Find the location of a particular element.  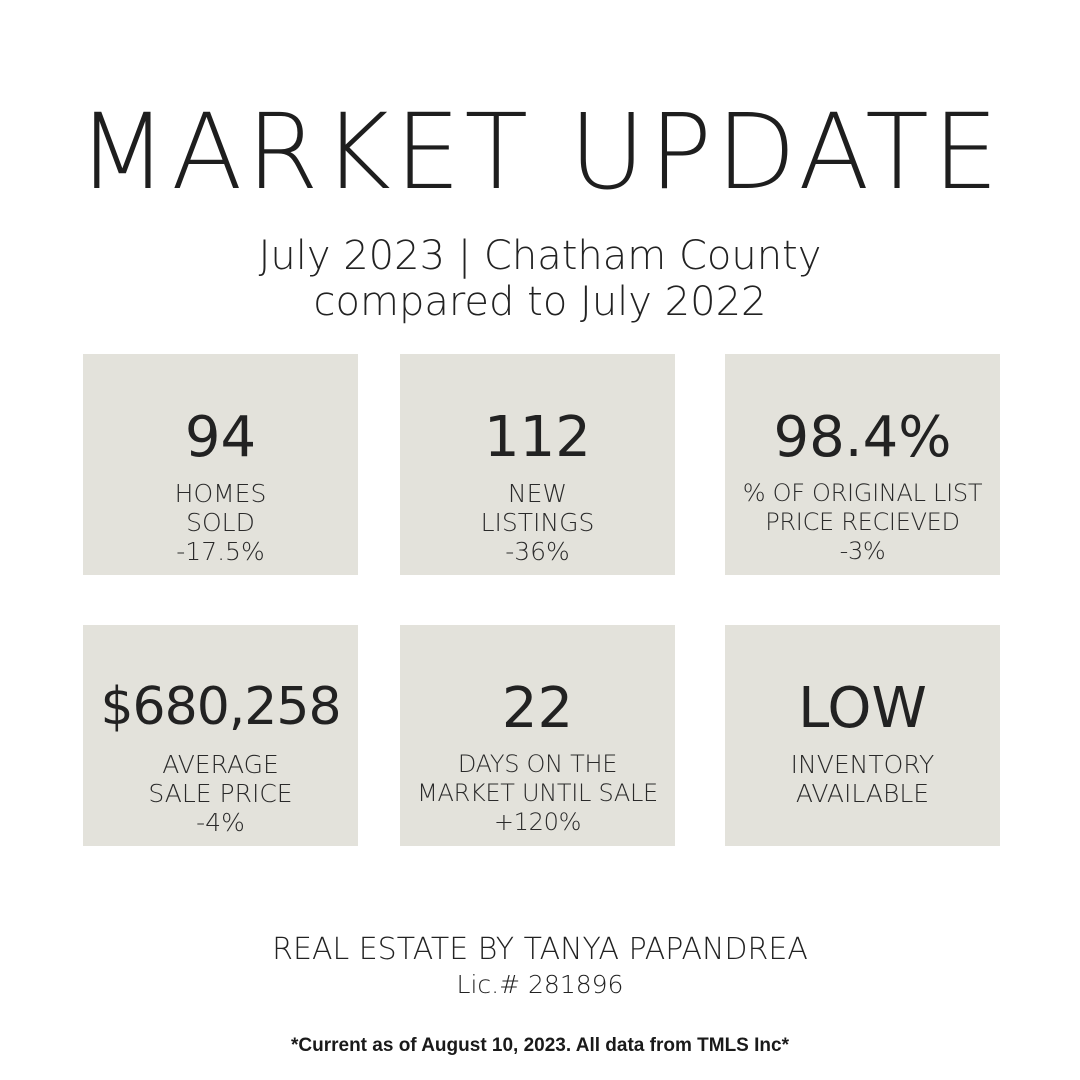

stat-value: 98.4% is located at coordinates (862, 437).